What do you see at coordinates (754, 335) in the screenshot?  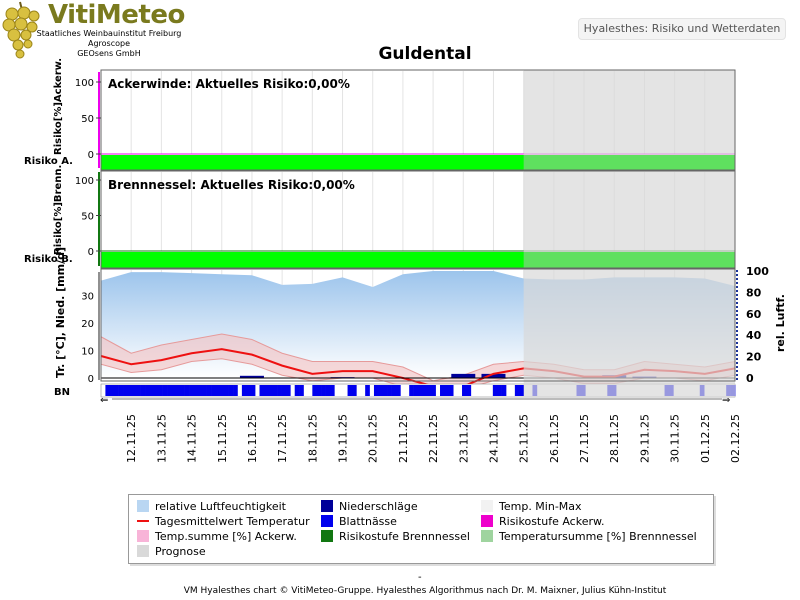 I see `y-tick-label-right: 40` at bounding box center [754, 335].